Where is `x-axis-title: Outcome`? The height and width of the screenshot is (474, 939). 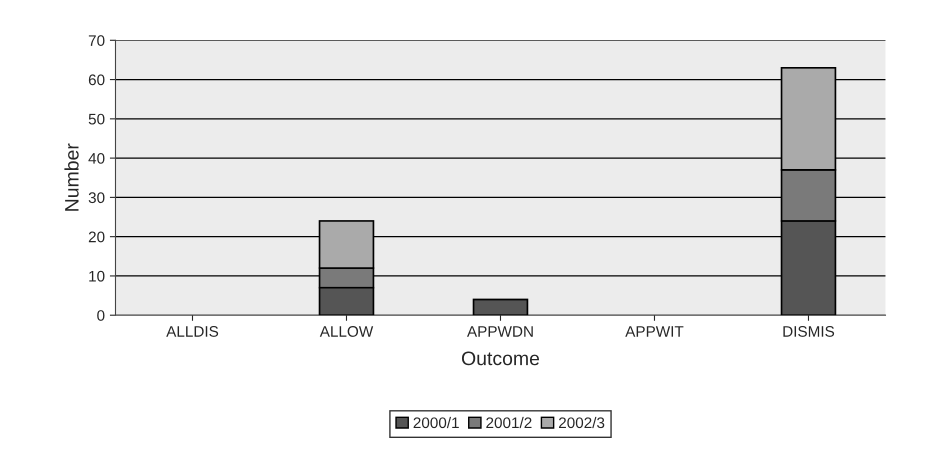
x-axis-title: Outcome is located at coordinates (501, 358).